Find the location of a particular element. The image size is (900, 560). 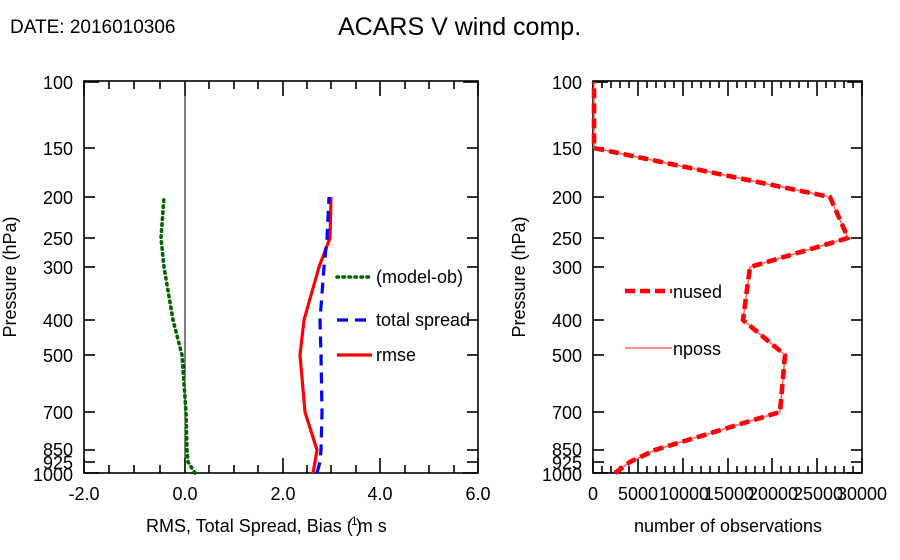

left-ytick-label-4: 300 is located at coordinates (58, 268).